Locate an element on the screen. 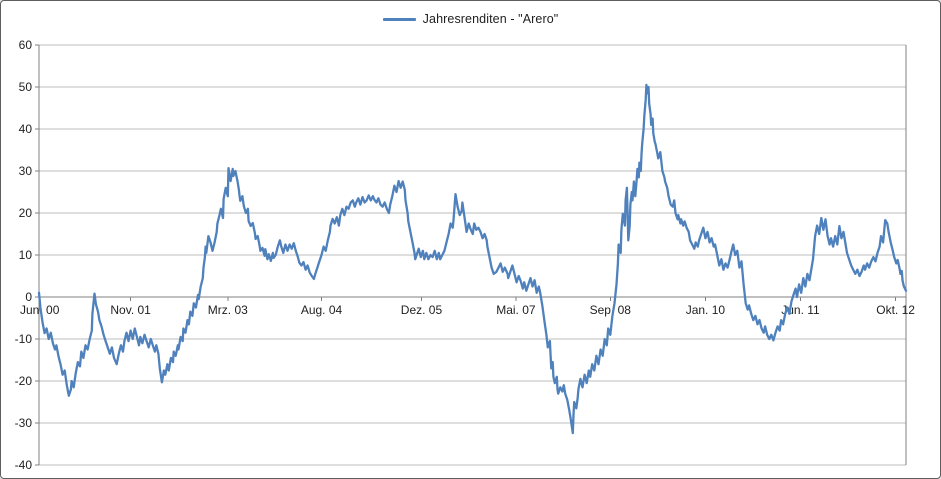 Image resolution: width=941 pixels, height=479 pixels. y-axis-label: -30 is located at coordinates (24, 423).